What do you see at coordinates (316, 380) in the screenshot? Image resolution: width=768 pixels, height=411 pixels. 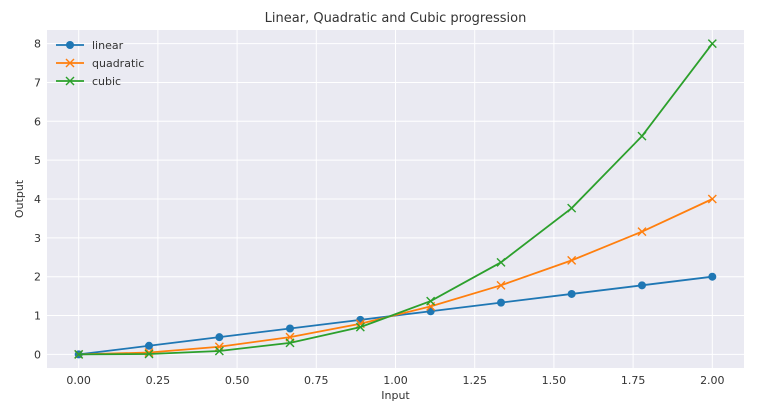 I see `x-tick-label: 0.75` at bounding box center [316, 380].